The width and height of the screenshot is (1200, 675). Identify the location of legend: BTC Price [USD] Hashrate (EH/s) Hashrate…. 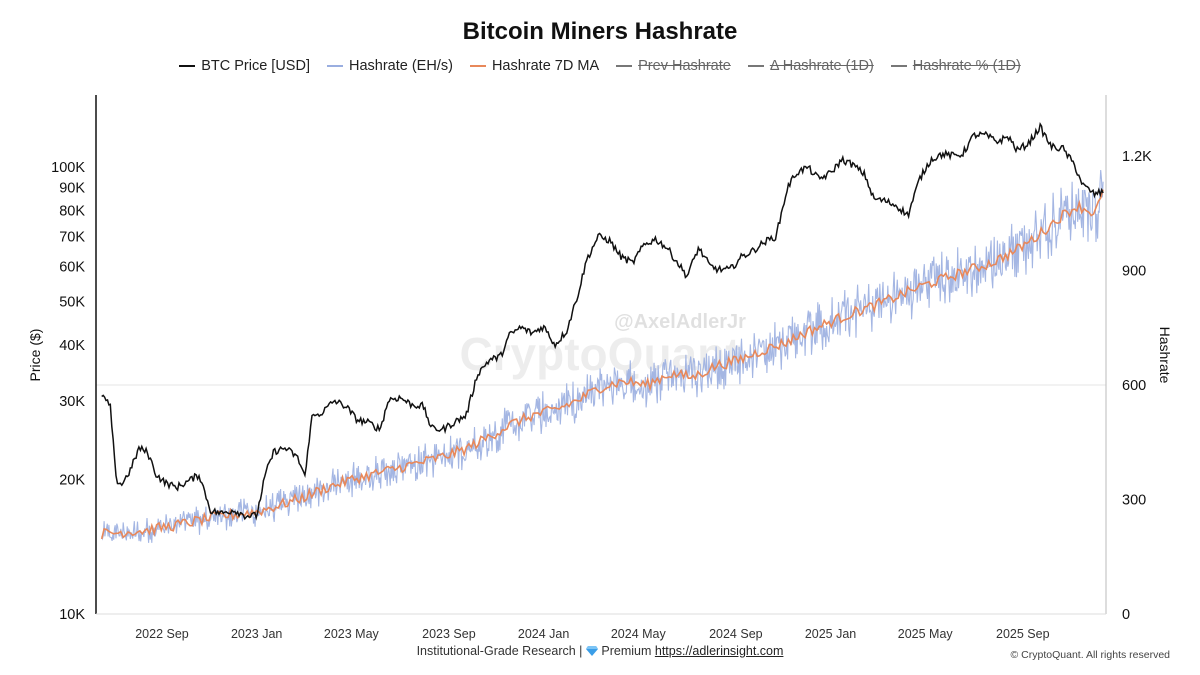
(600, 66).